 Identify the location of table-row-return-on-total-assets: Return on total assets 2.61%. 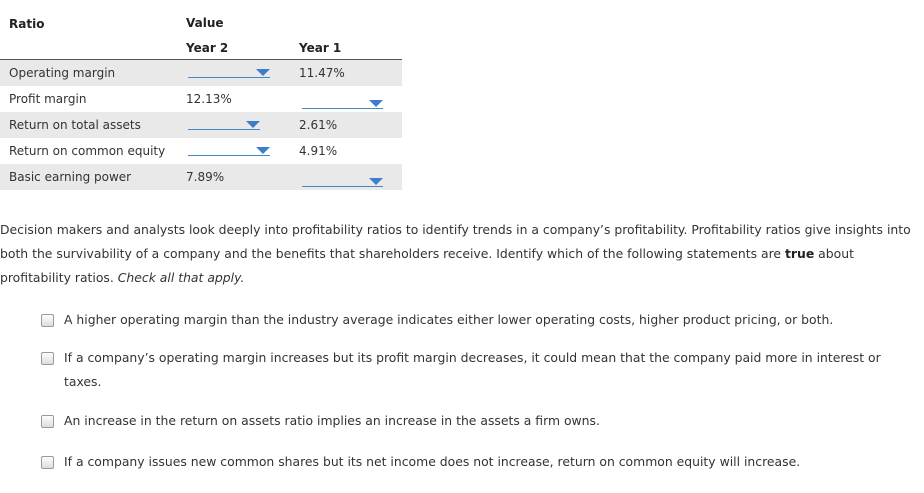
(201, 125).